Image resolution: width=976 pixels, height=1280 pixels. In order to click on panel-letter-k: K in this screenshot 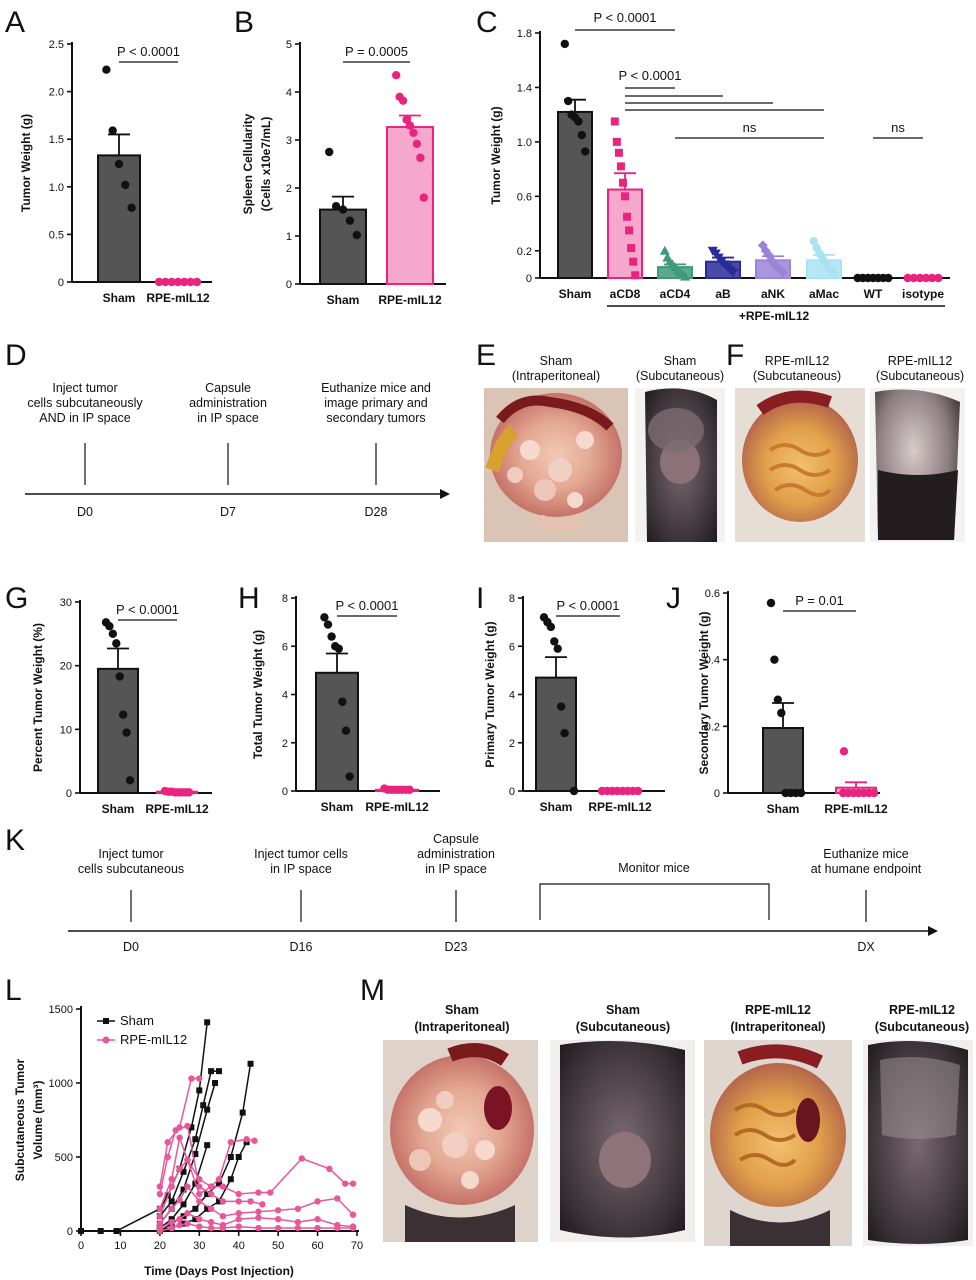, I will do `click(15, 840)`.